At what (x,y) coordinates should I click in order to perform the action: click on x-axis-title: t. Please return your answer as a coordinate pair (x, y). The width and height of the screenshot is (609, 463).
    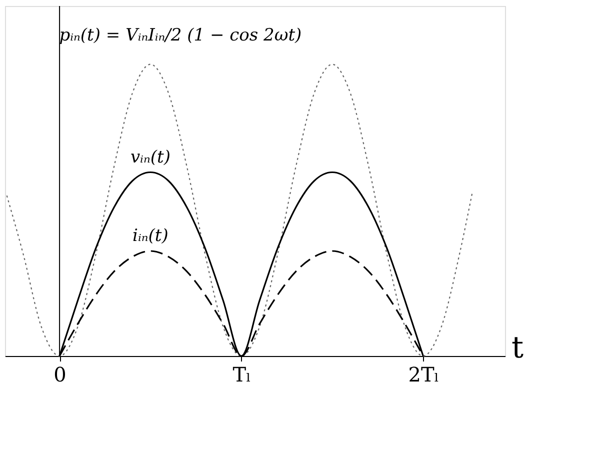
    Looking at the image, I should click on (518, 348).